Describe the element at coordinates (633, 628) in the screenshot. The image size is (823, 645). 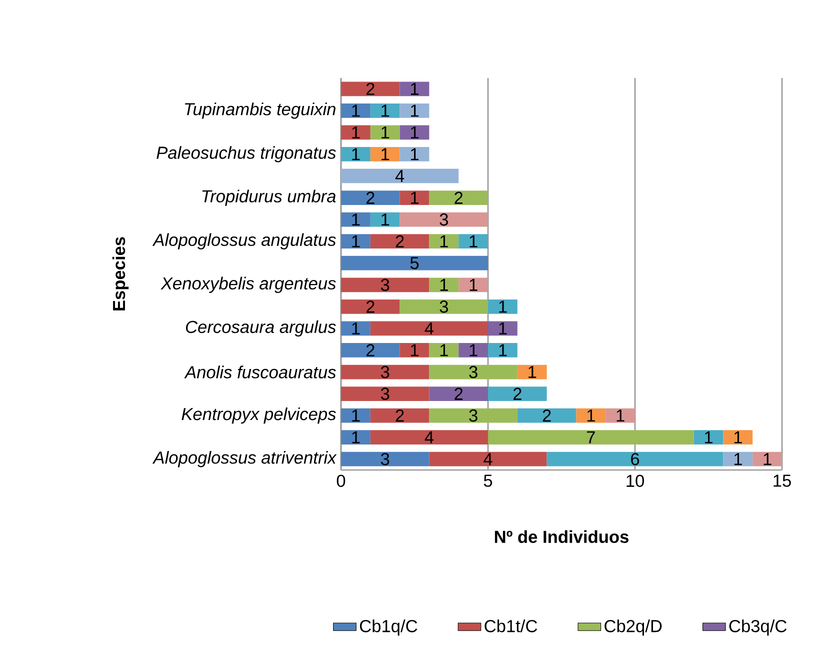
I see `legend-label: Cb2q/D` at that location.